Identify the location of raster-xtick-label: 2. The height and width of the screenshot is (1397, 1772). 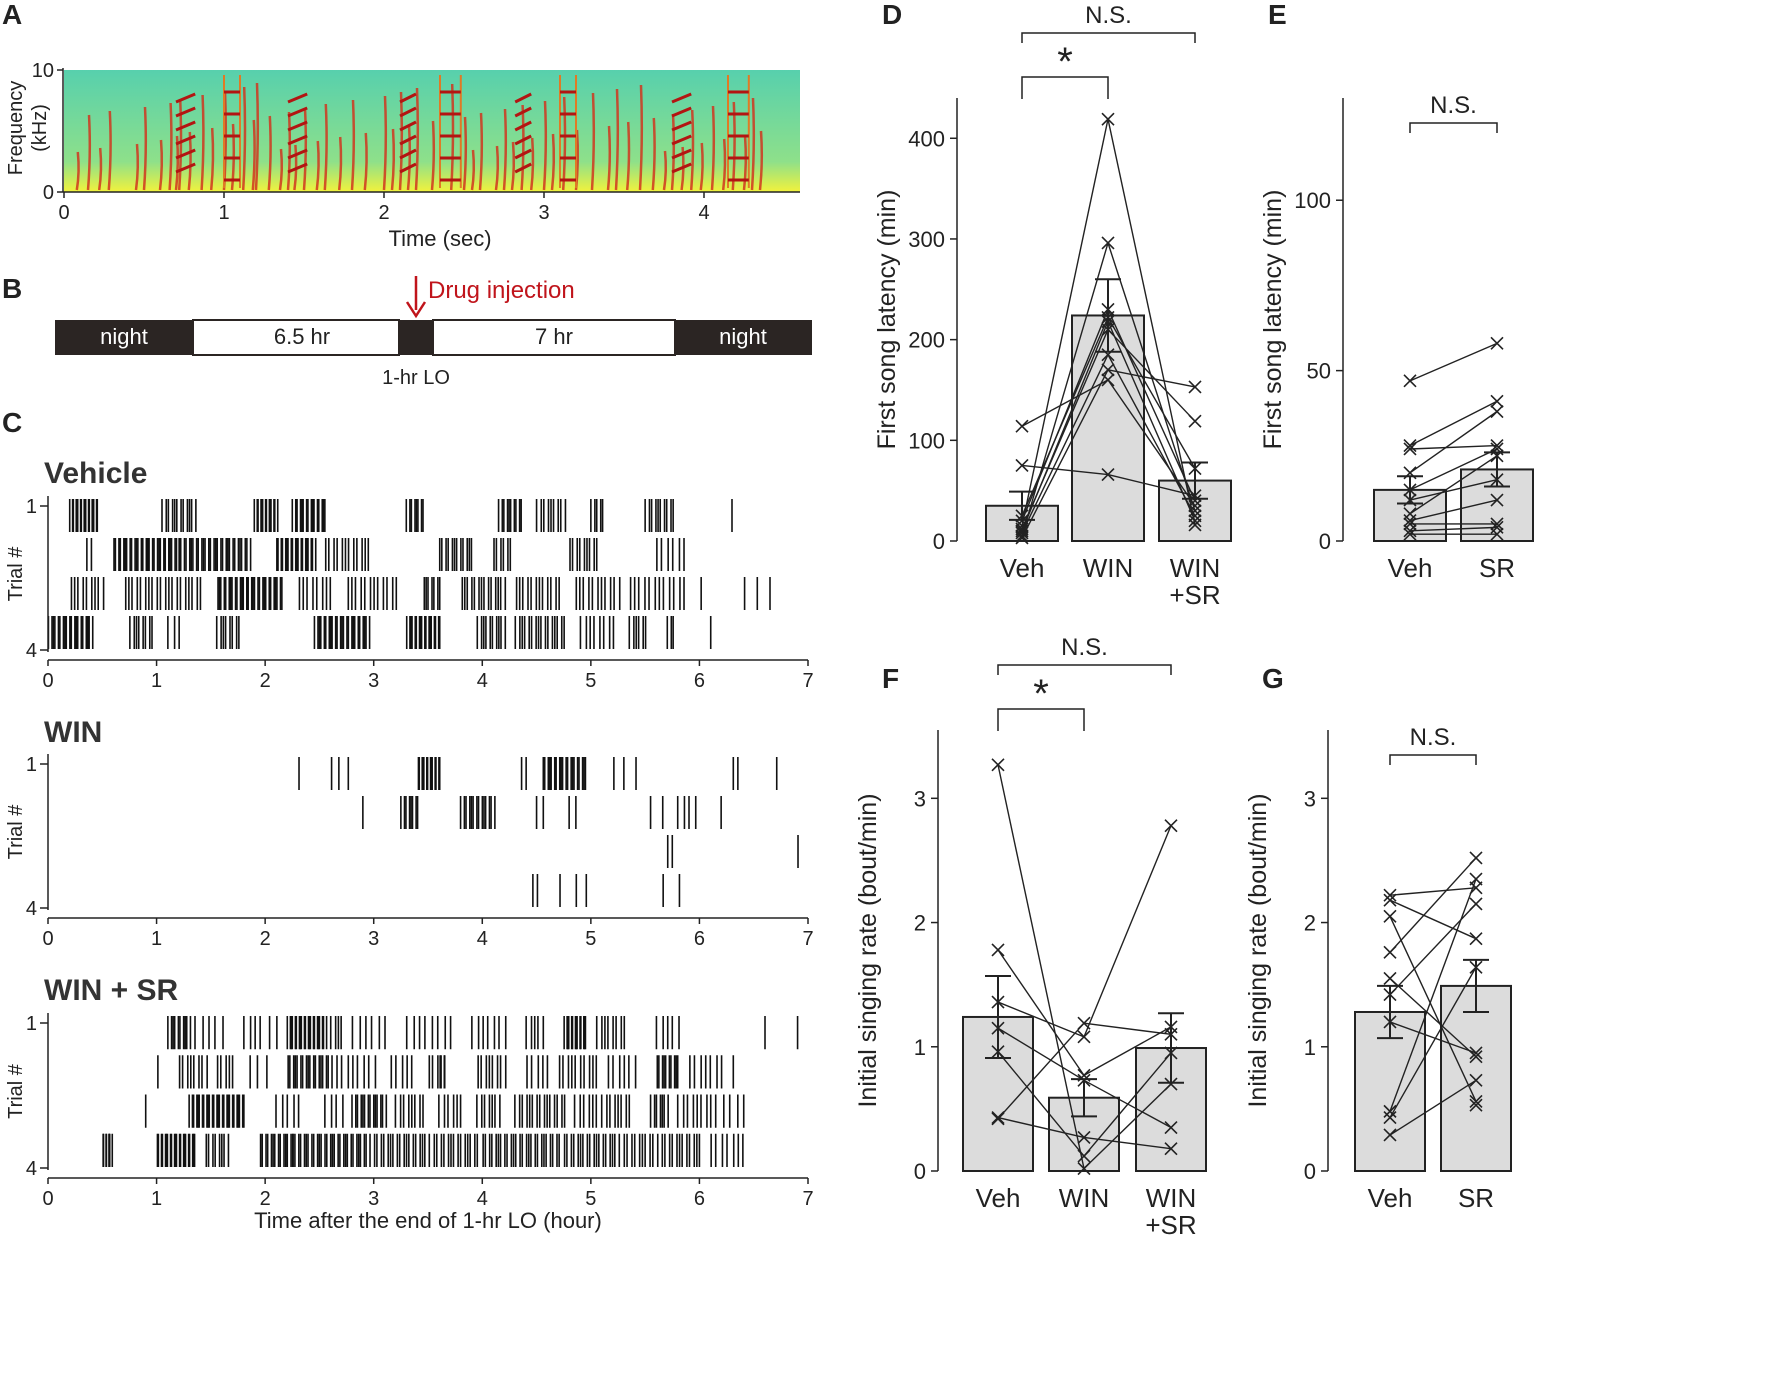
(265, 681).